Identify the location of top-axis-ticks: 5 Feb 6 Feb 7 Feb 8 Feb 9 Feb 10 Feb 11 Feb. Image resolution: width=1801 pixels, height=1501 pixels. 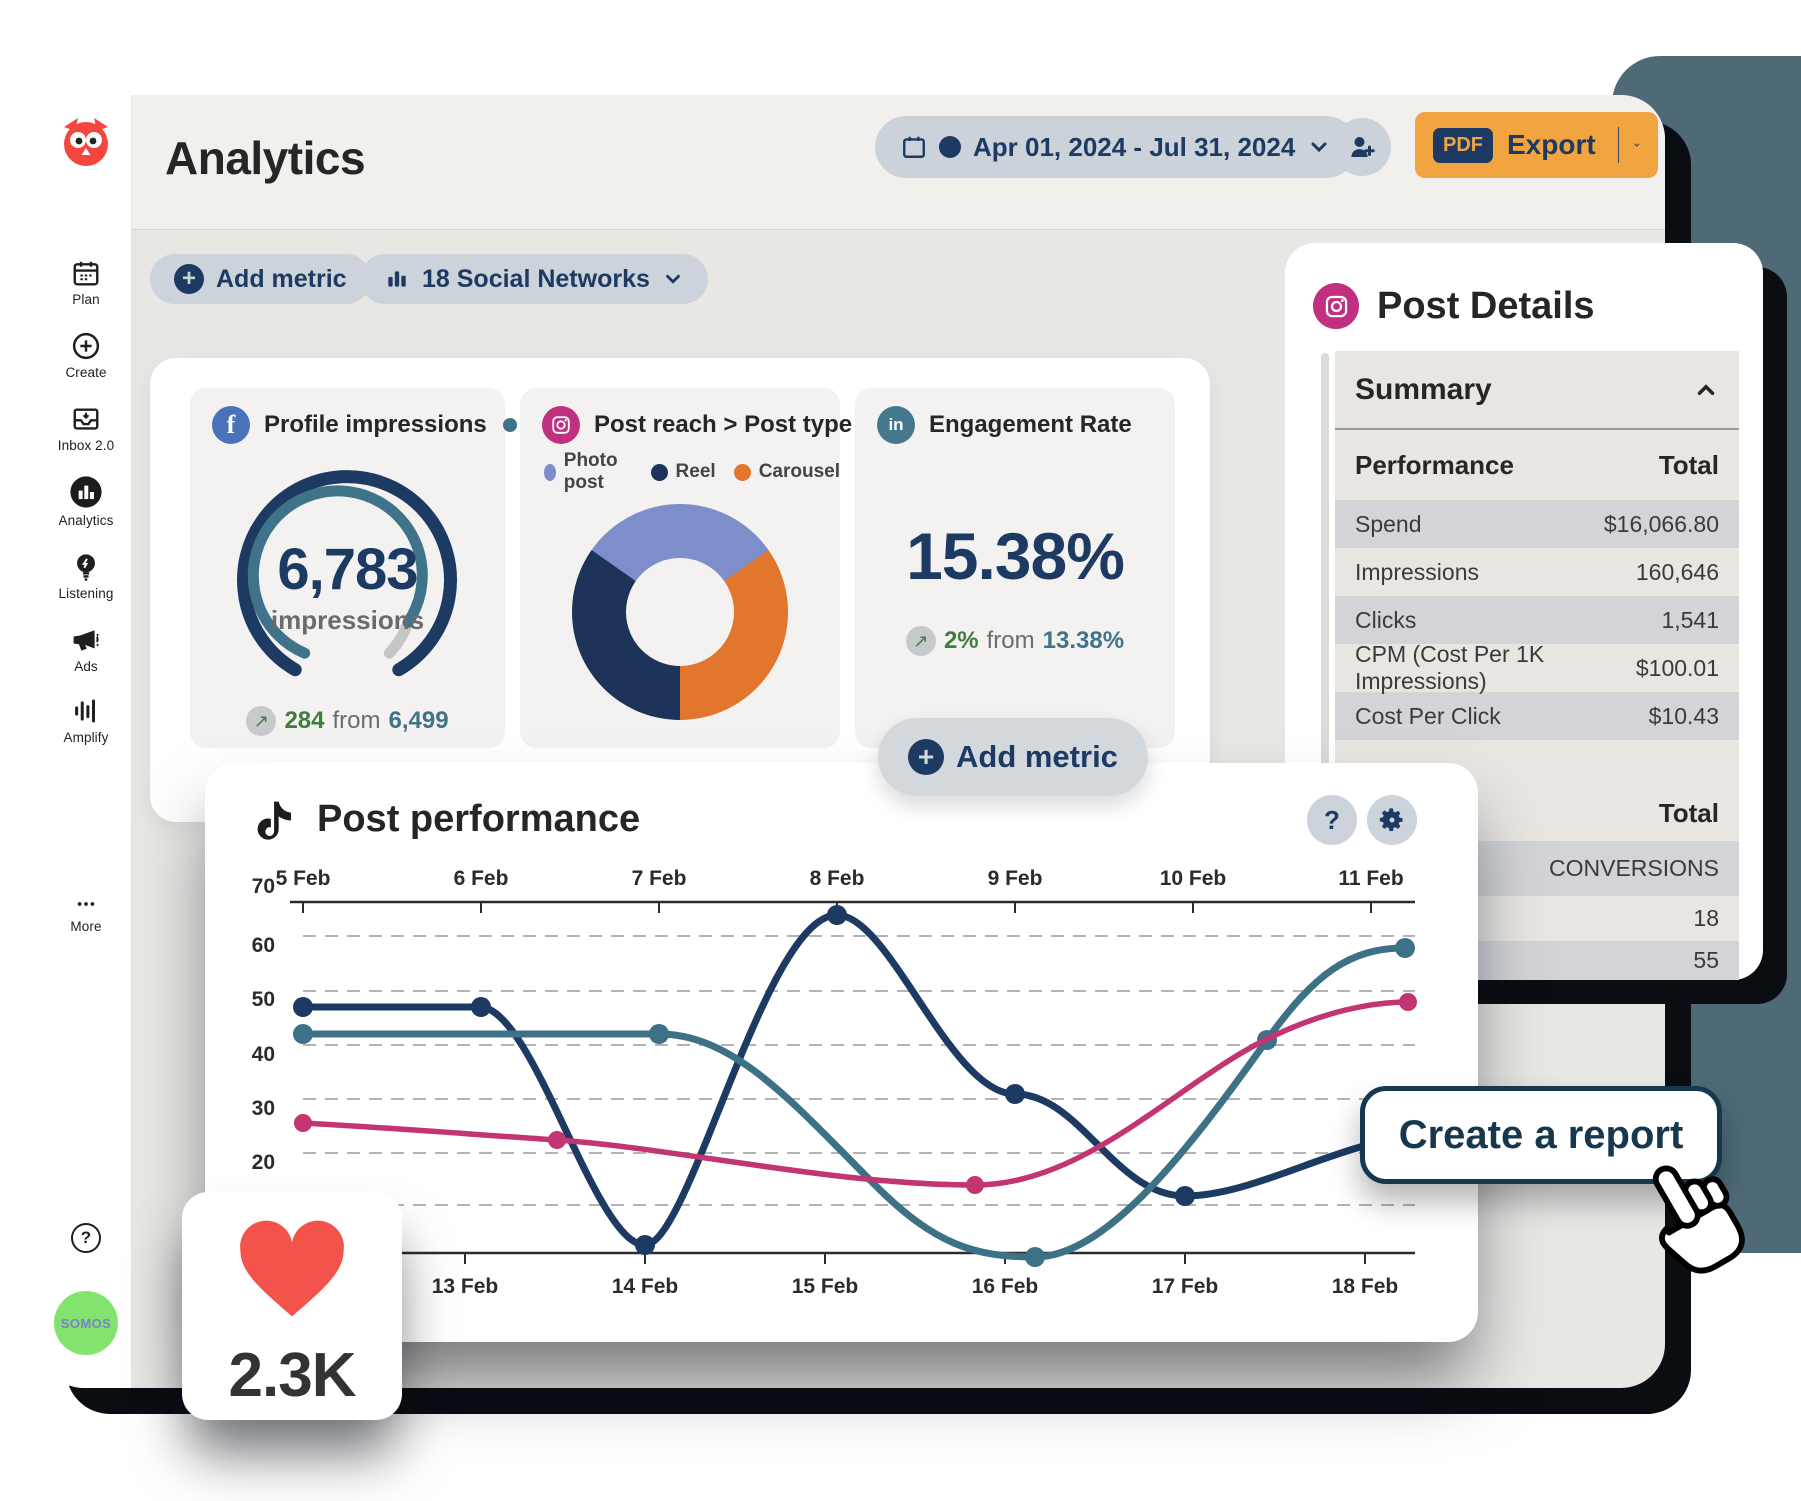
(840, 890).